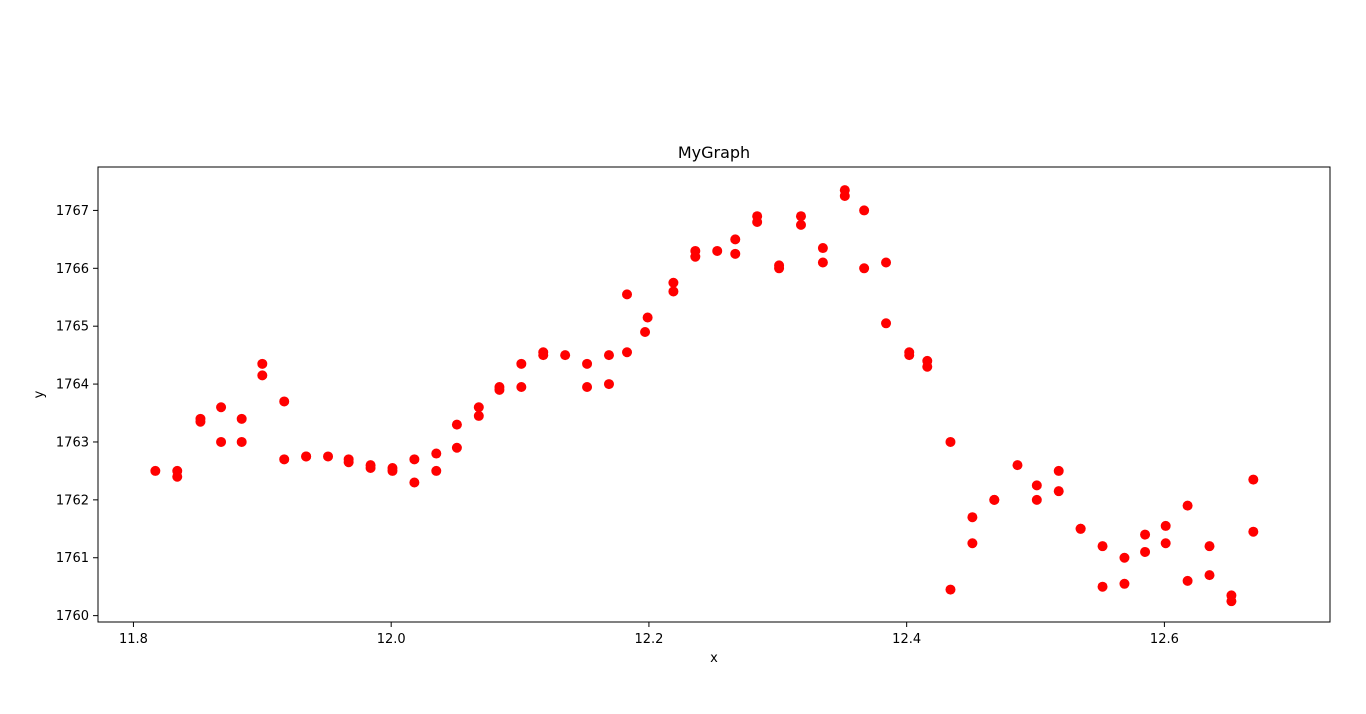 Image resolution: width=1366 pixels, height=714 pixels. Describe the element at coordinates (72, 442) in the screenshot. I see `y-tick-label: 1763` at that location.